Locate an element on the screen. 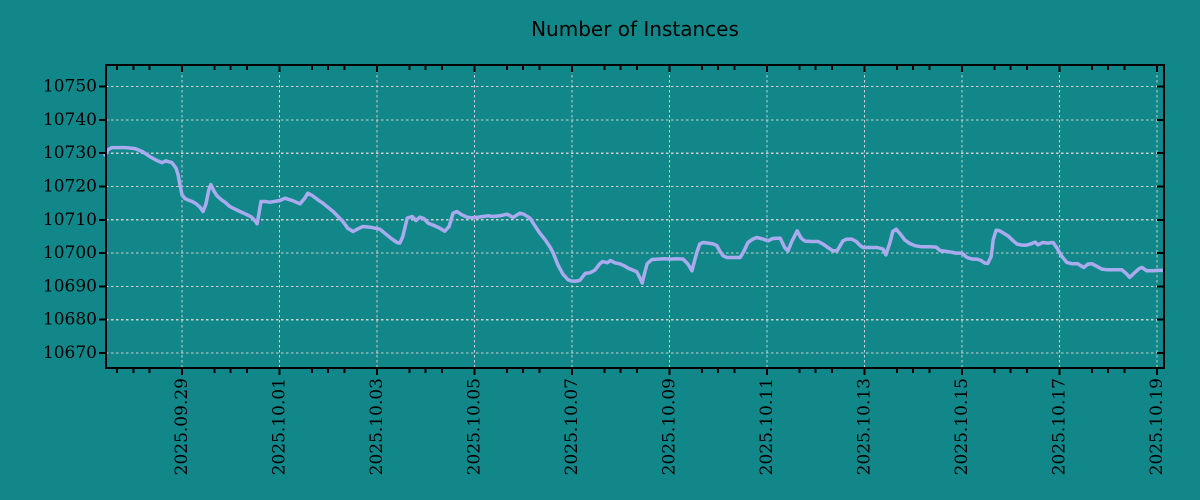  x-tick-label: 2025.10.17 is located at coordinates (1059, 426).